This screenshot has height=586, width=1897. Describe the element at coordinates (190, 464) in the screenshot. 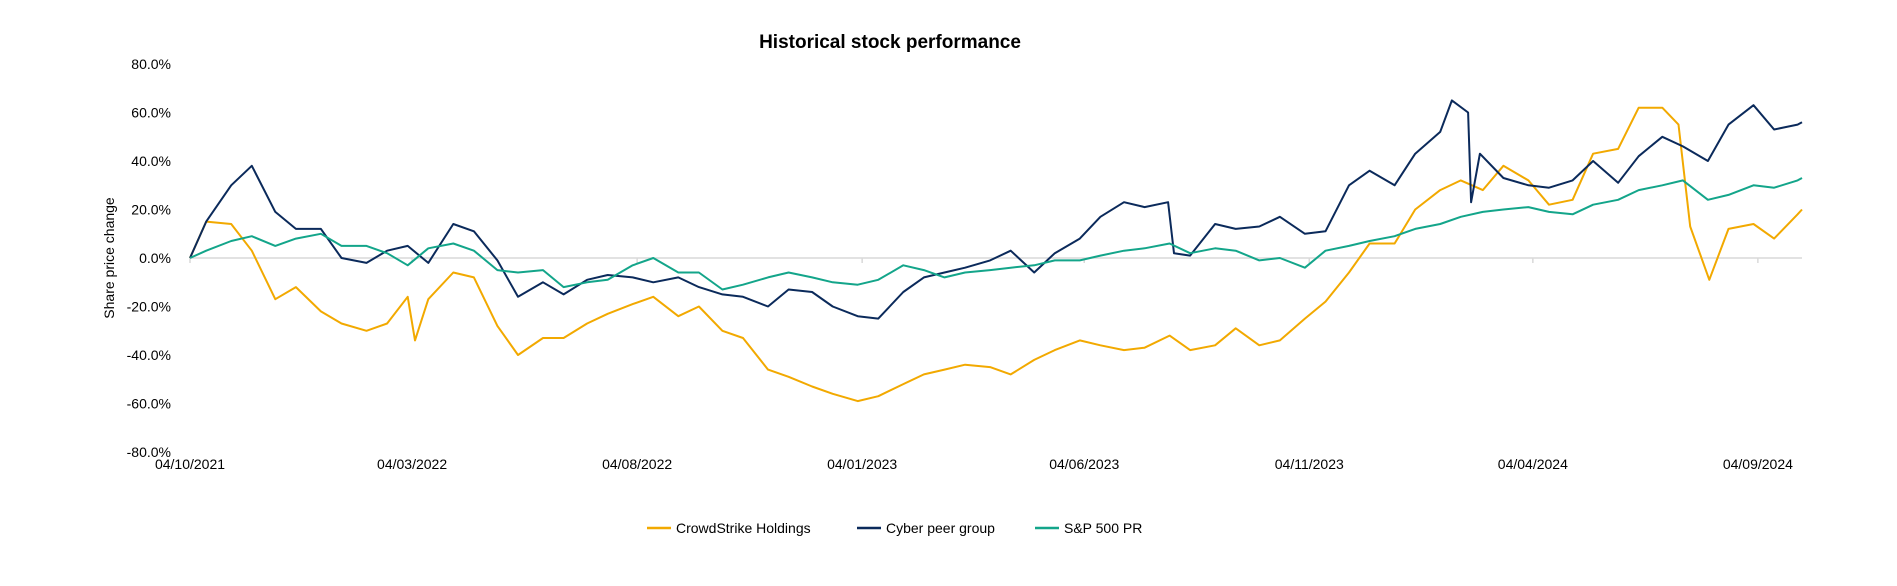

I see `x-tick-label: 04/10/2021` at that location.